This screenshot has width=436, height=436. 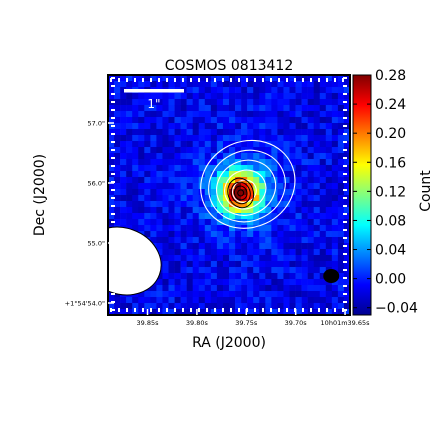 What do you see at coordinates (296, 323) in the screenshot?
I see `x-tick-label: 39.70s` at bounding box center [296, 323].